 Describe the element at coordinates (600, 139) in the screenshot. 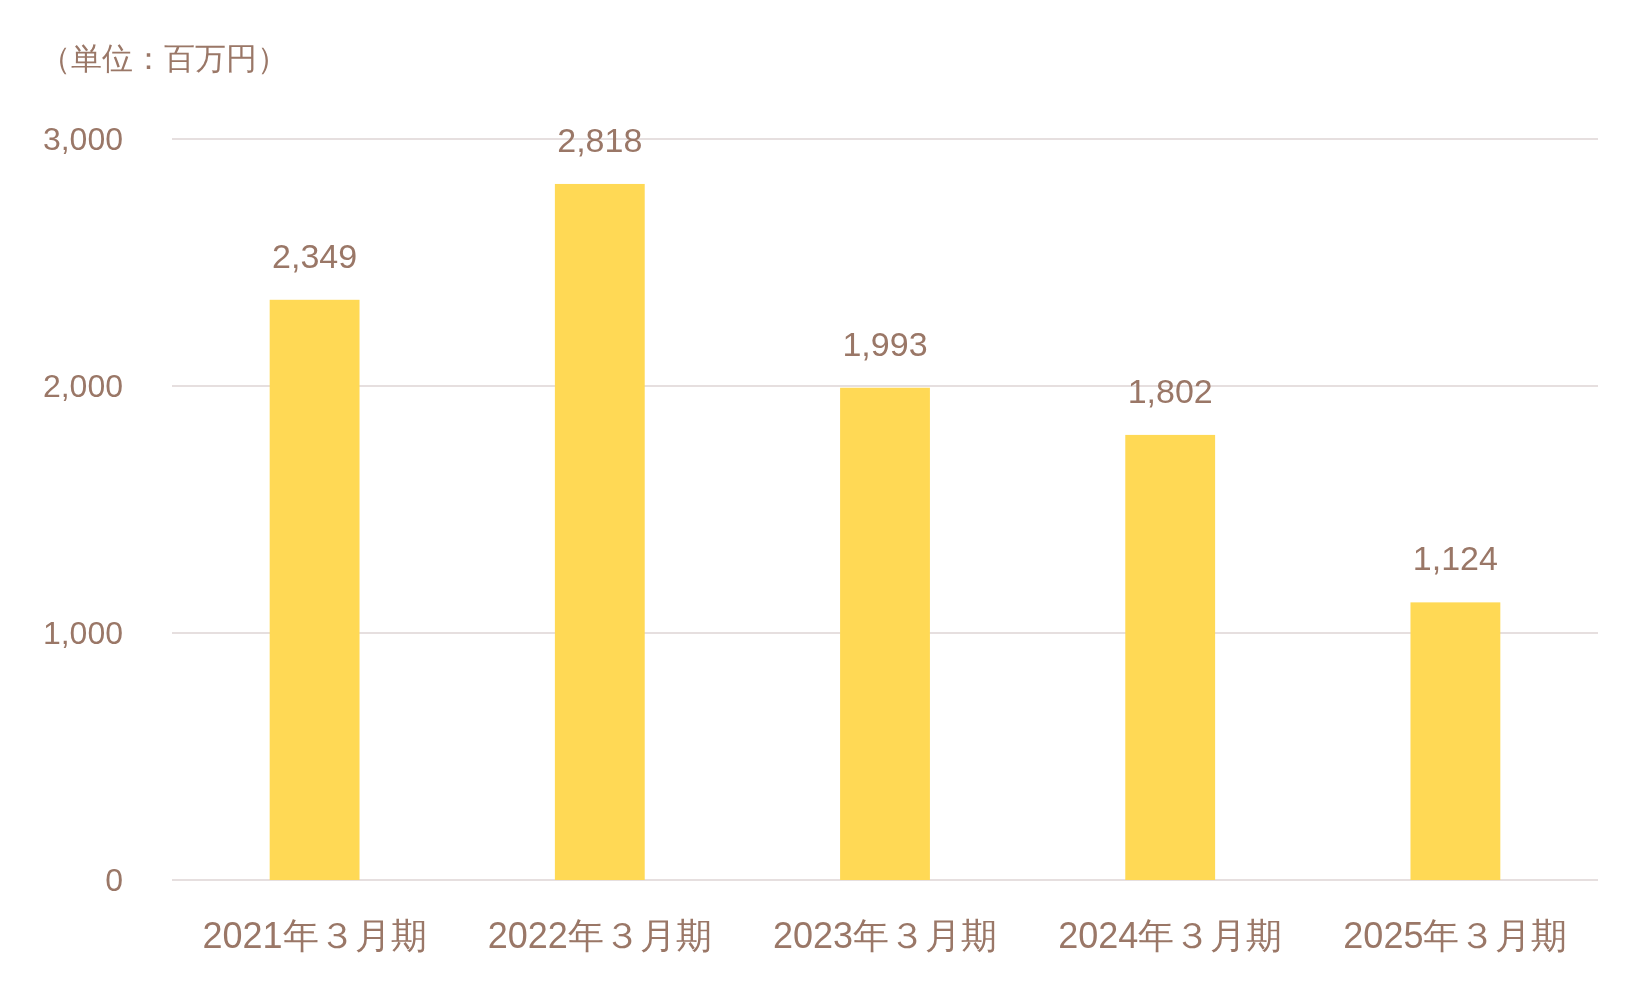

I see `data-label: 2,818` at that location.